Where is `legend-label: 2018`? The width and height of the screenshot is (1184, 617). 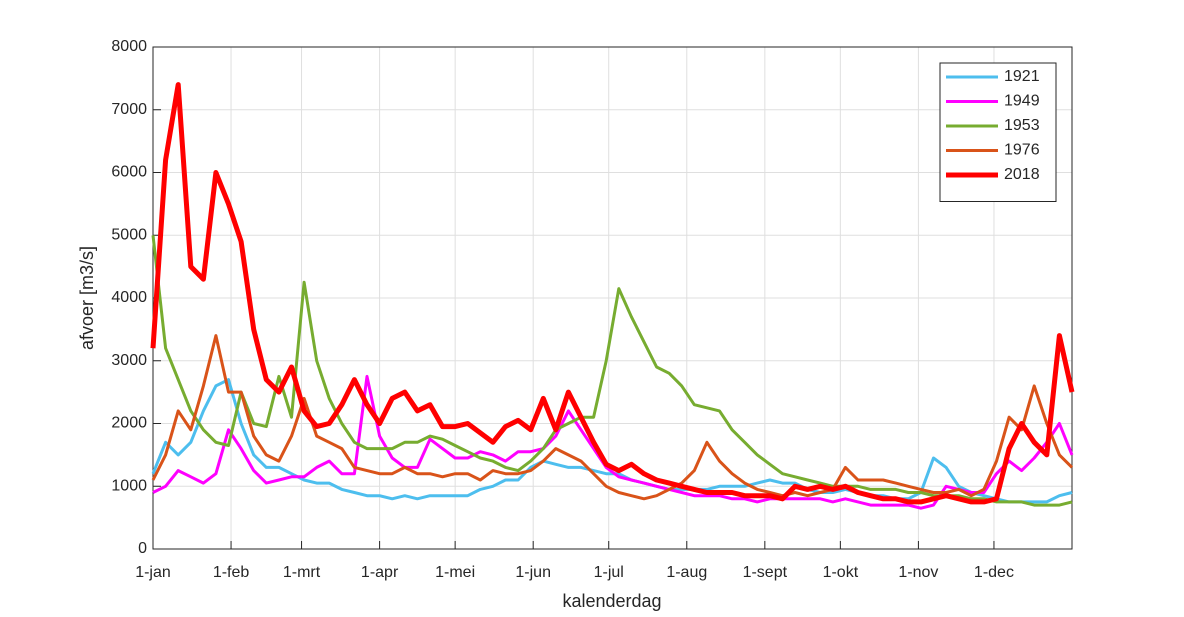 legend-label: 2018 is located at coordinates (1022, 174).